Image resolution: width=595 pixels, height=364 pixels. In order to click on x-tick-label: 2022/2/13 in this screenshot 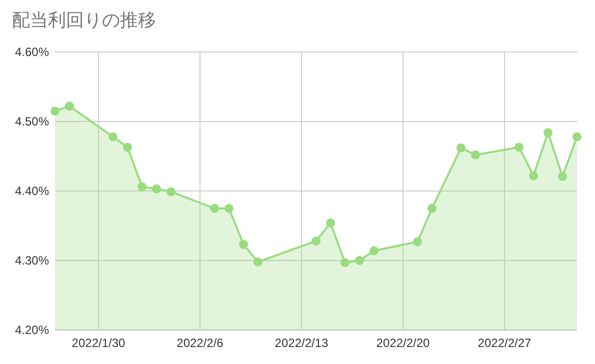, I will do `click(301, 343)`.